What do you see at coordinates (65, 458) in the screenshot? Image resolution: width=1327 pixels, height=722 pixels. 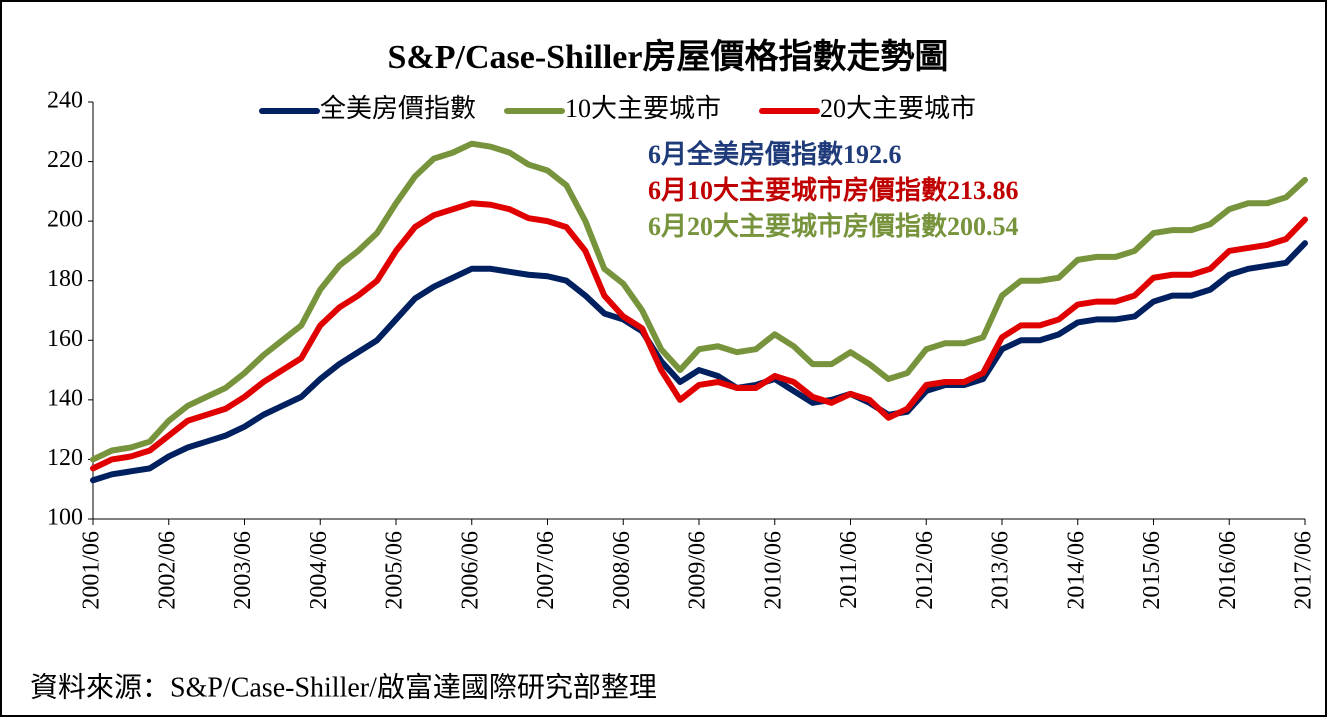 I see `y-tick-label: 120` at bounding box center [65, 458].